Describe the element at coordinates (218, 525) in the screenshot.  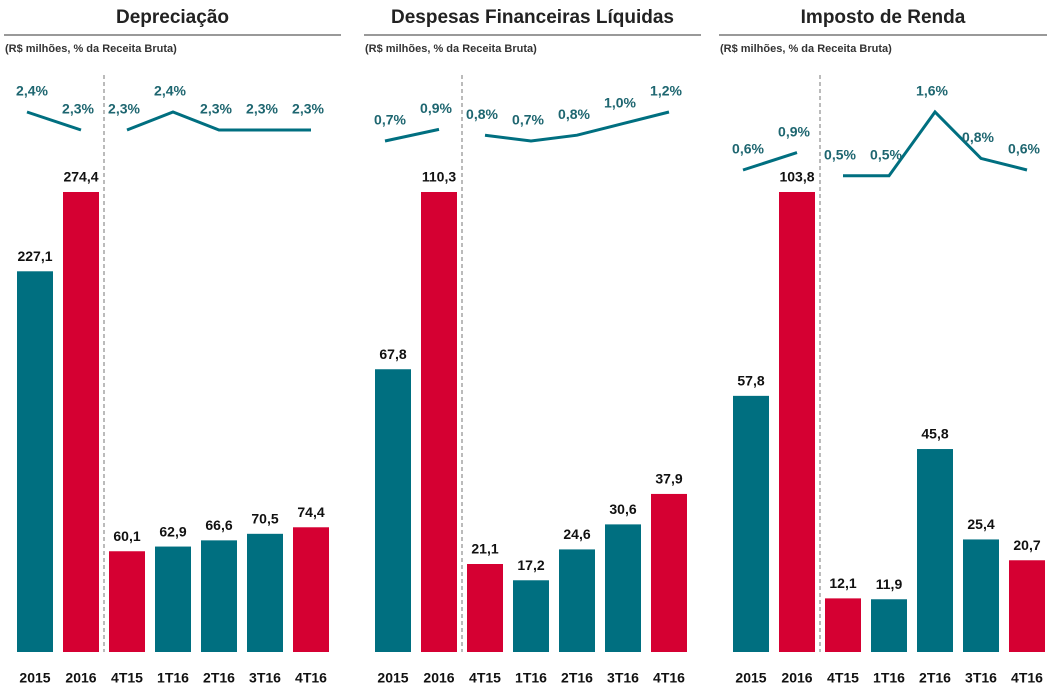
I see `bar-value-label: 66,6` at that location.